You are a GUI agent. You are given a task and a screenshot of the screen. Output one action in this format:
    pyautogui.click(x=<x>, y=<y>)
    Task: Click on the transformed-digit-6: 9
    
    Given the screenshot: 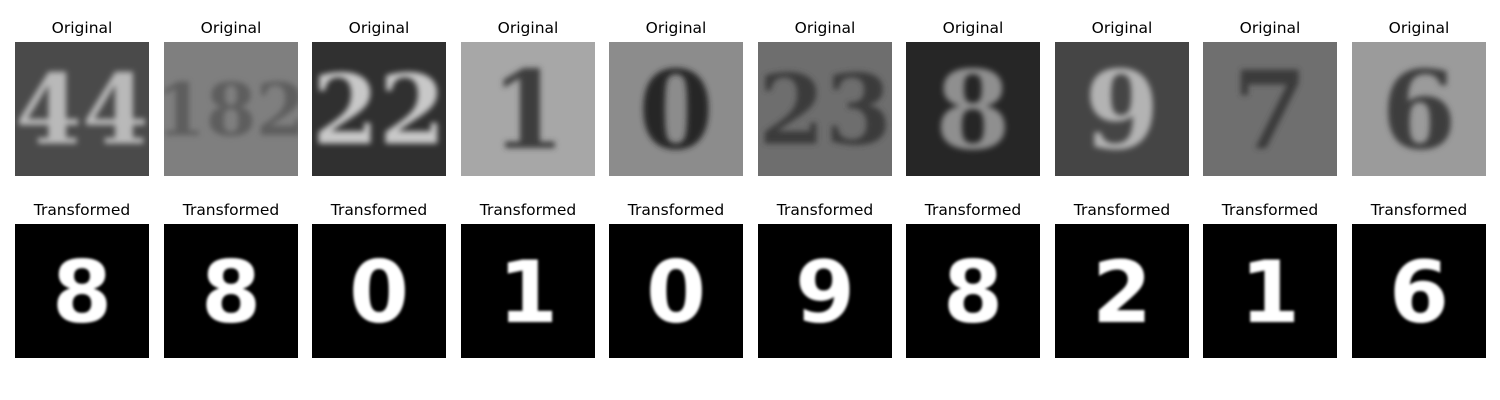 What is the action you would take?
    pyautogui.click(x=825, y=293)
    